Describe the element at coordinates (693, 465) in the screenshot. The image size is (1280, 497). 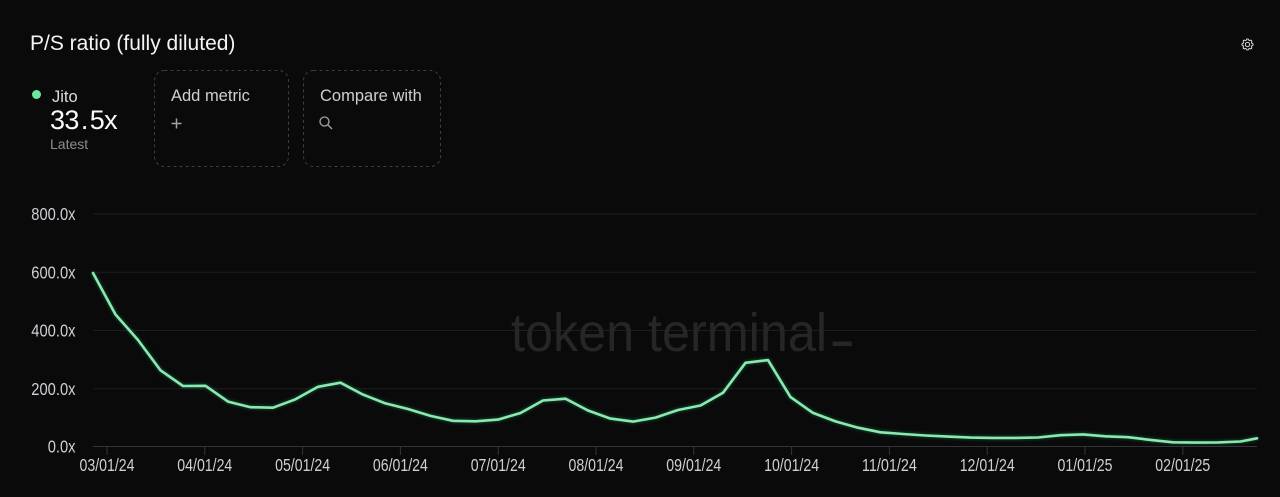
I see `svg-text: 09/01/24` at that location.